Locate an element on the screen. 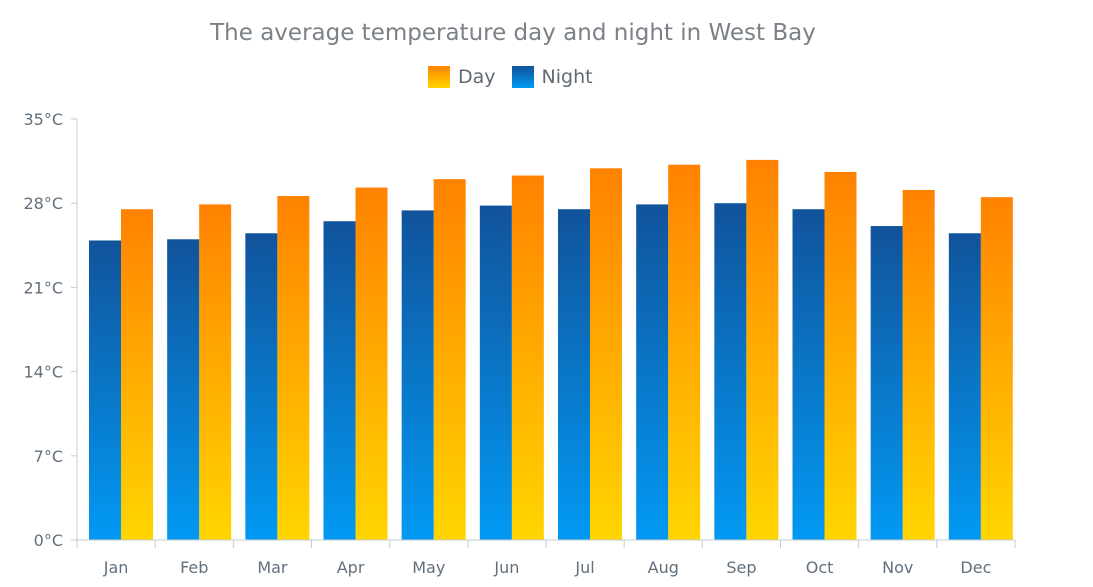 This screenshot has height=587, width=1093. legend-swatch-day is located at coordinates (439, 77).